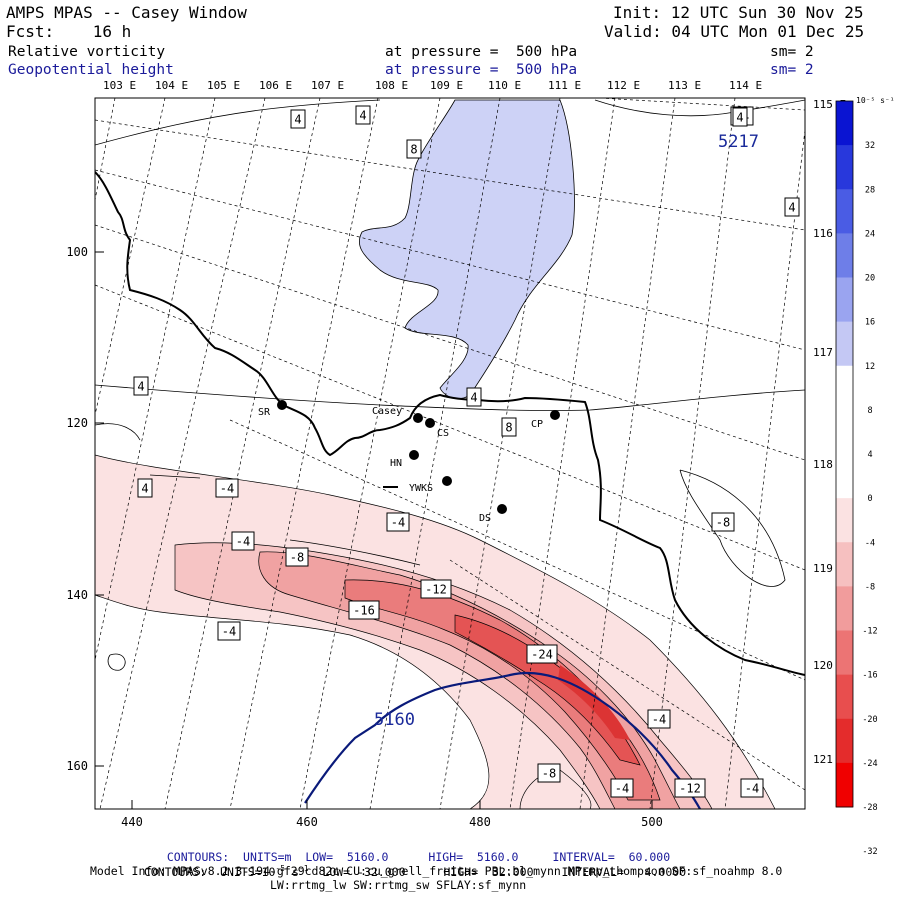 This screenshot has width=900, height=900. I want to click on y-axis-labels: 100 120 140 160, so click(77, 509).